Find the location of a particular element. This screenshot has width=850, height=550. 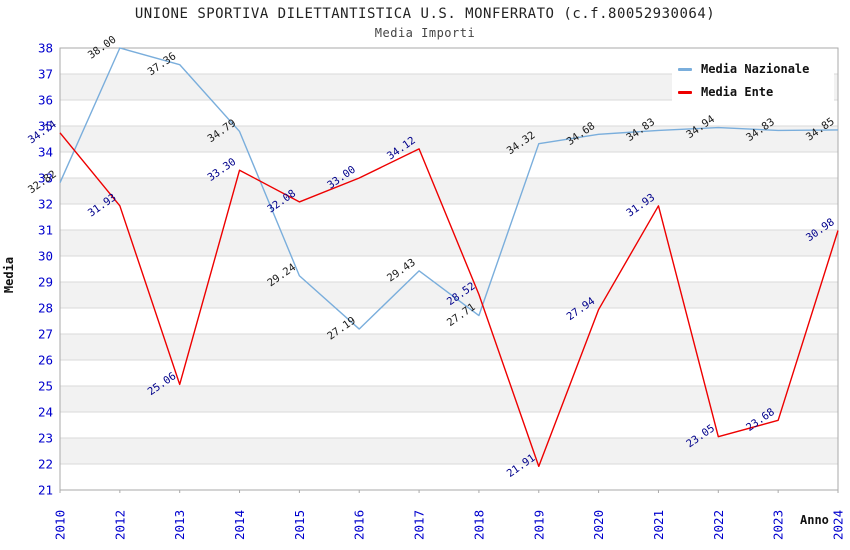

y-tick-label: 32 is located at coordinates (45, 204).